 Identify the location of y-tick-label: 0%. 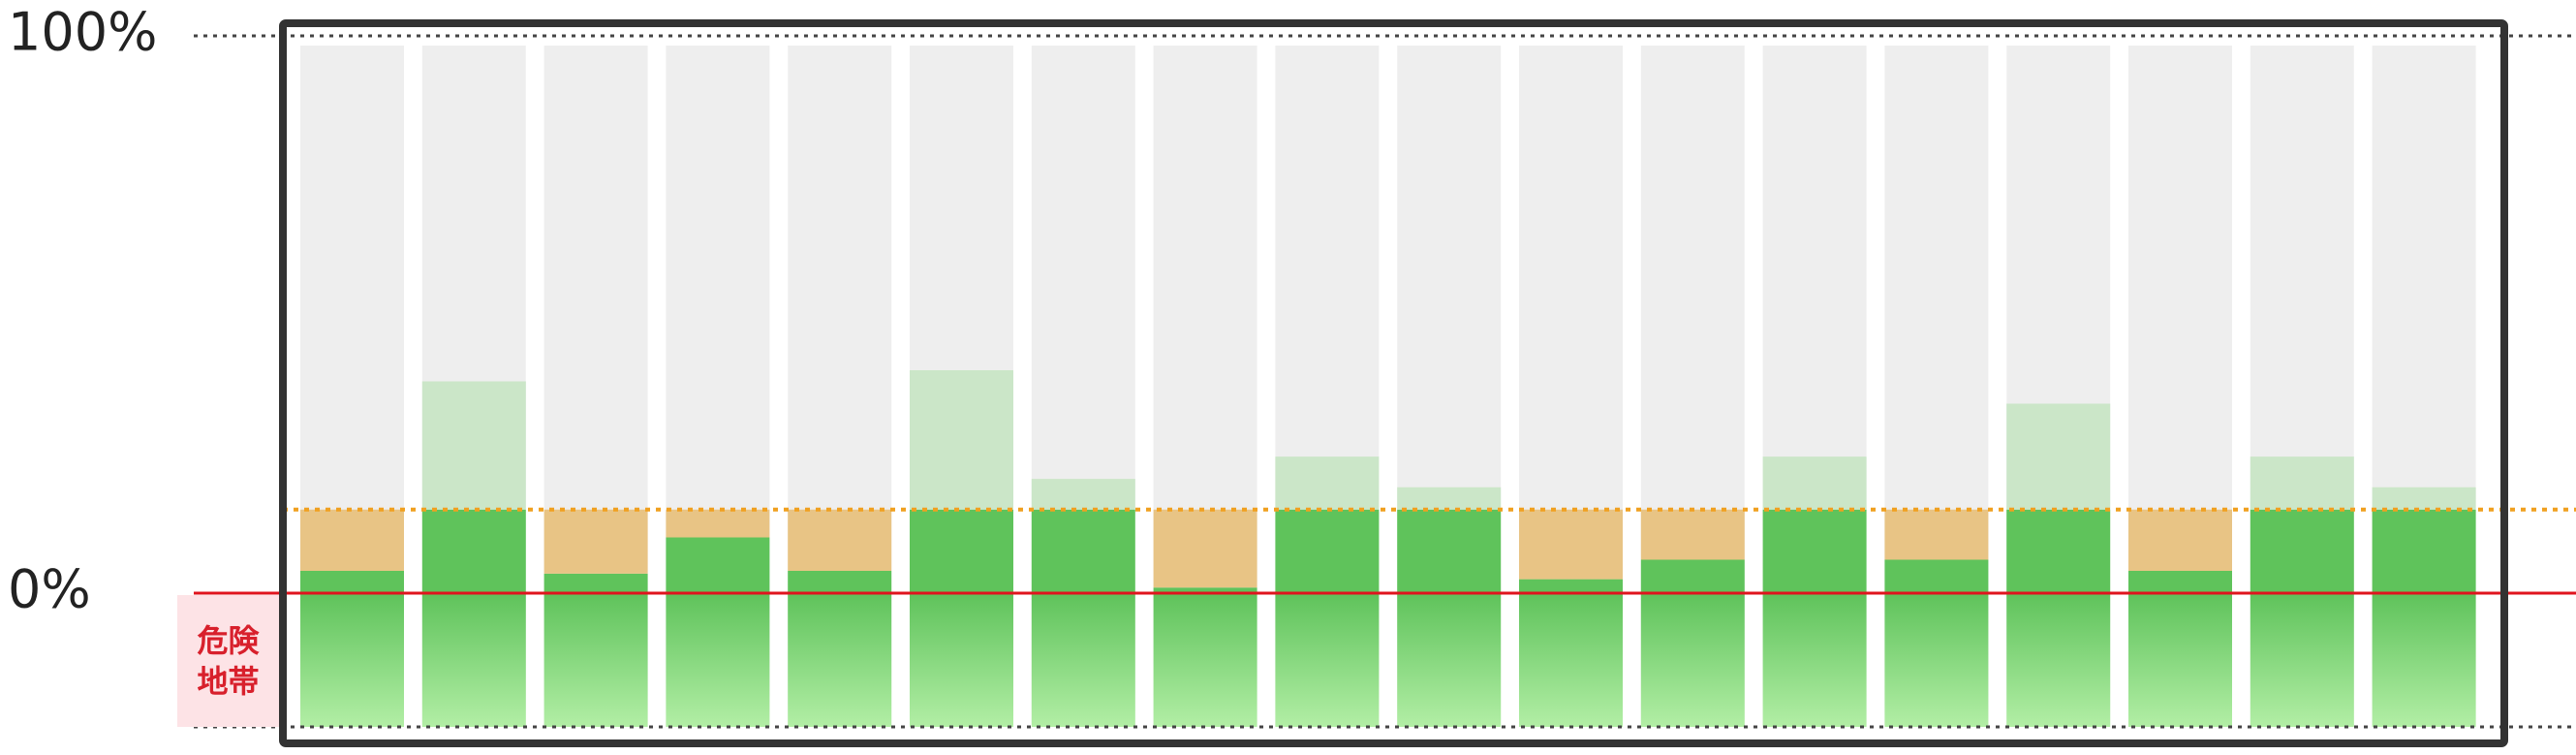
(49, 589).